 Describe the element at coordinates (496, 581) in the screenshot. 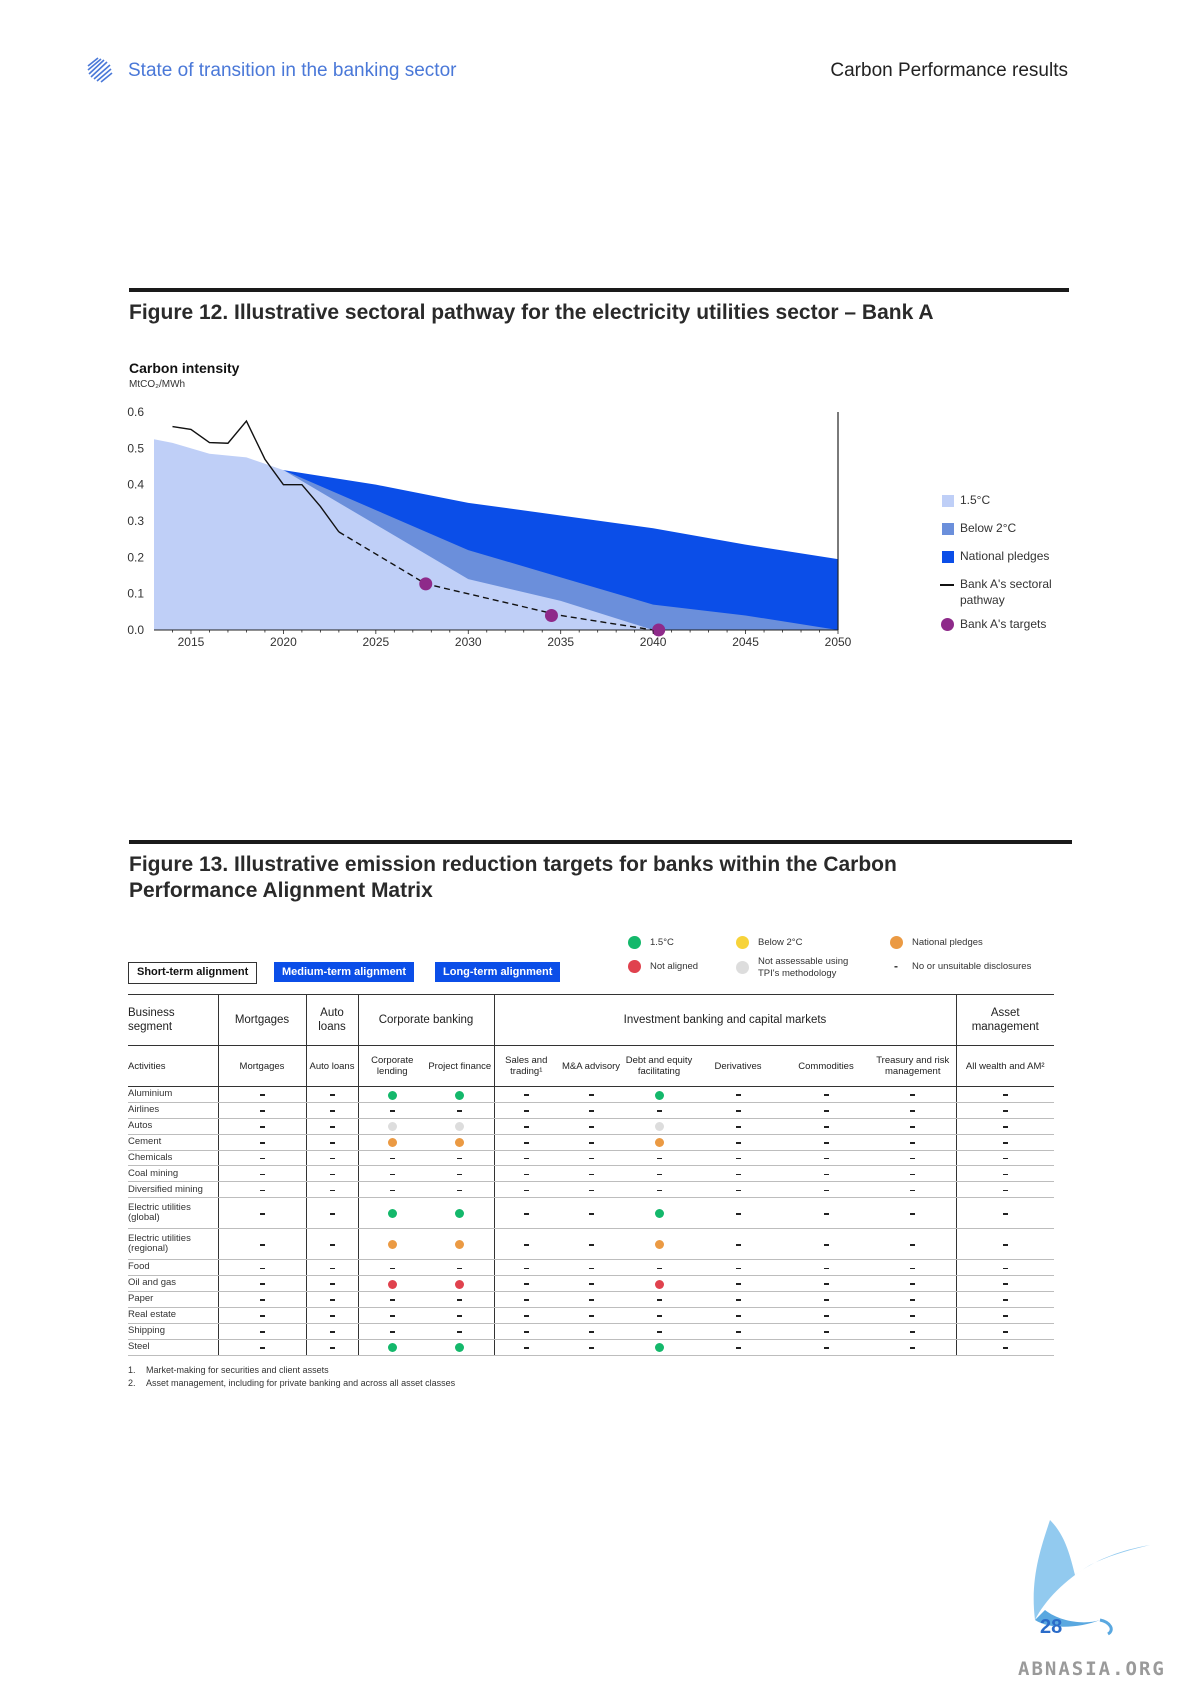

I see `series-line-pathway-projected` at that location.